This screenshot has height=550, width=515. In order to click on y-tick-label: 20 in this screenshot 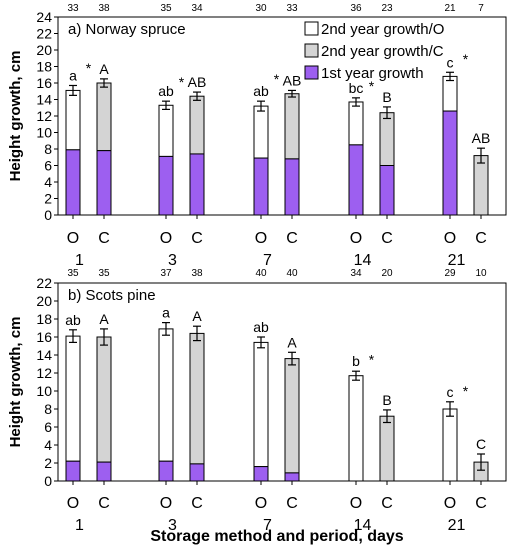, I will do `click(44, 301)`.